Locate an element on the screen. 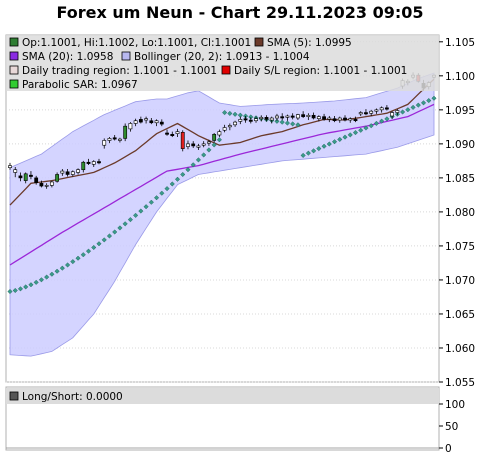 This screenshot has width=480, height=457. chart-title: Forex um Neun - Chart 29.11.2023 09:05 is located at coordinates (240, 12).